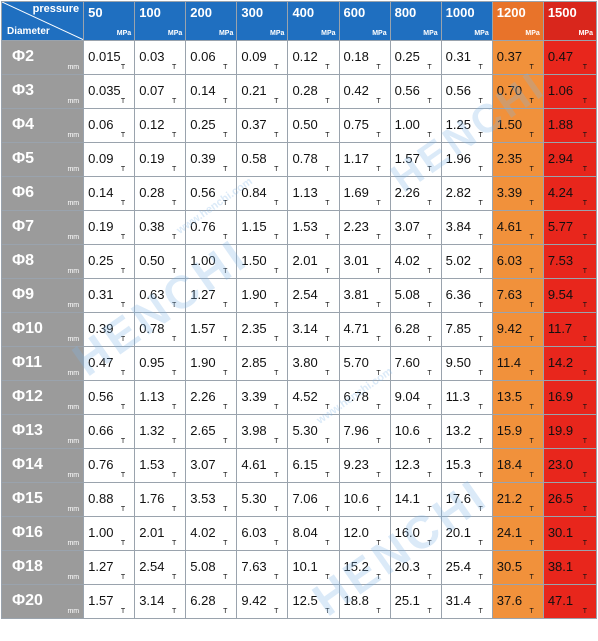  I want to click on force-cell: 23.0 T, so click(570, 465).